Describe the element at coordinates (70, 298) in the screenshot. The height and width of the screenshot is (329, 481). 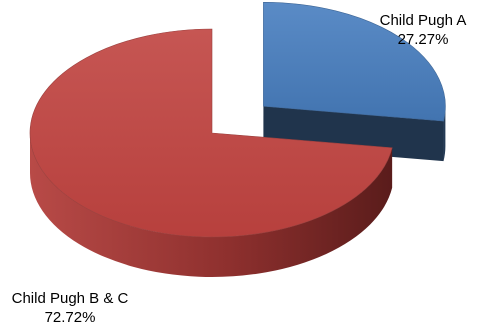
I see `slice-label-child-pugh-bc: Child Pugh B & C` at that location.